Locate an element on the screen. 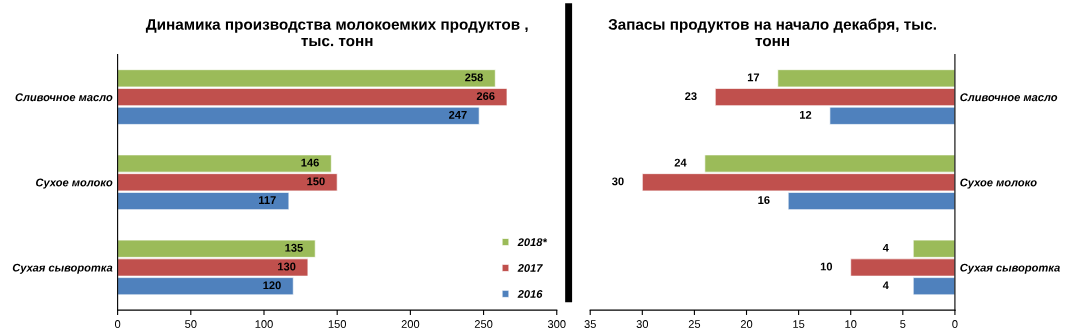 This screenshot has height=332, width=1079. data-label: 247 is located at coordinates (458, 114).